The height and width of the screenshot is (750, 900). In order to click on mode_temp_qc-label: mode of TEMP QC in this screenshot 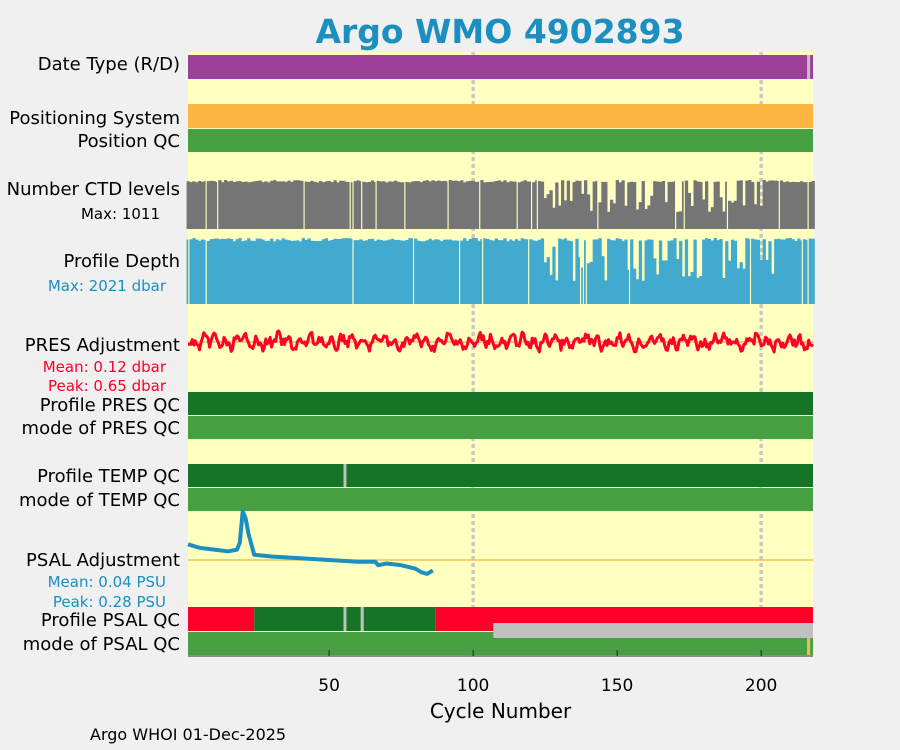, I will do `click(99, 500)`.